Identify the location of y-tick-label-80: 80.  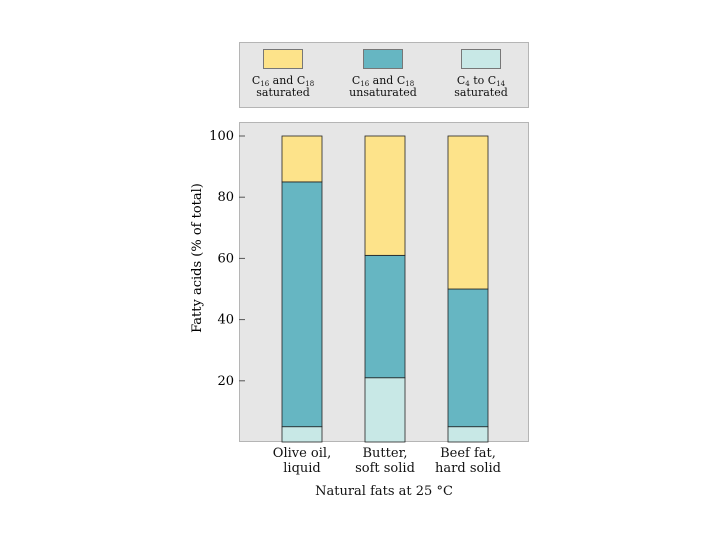
(225, 197).